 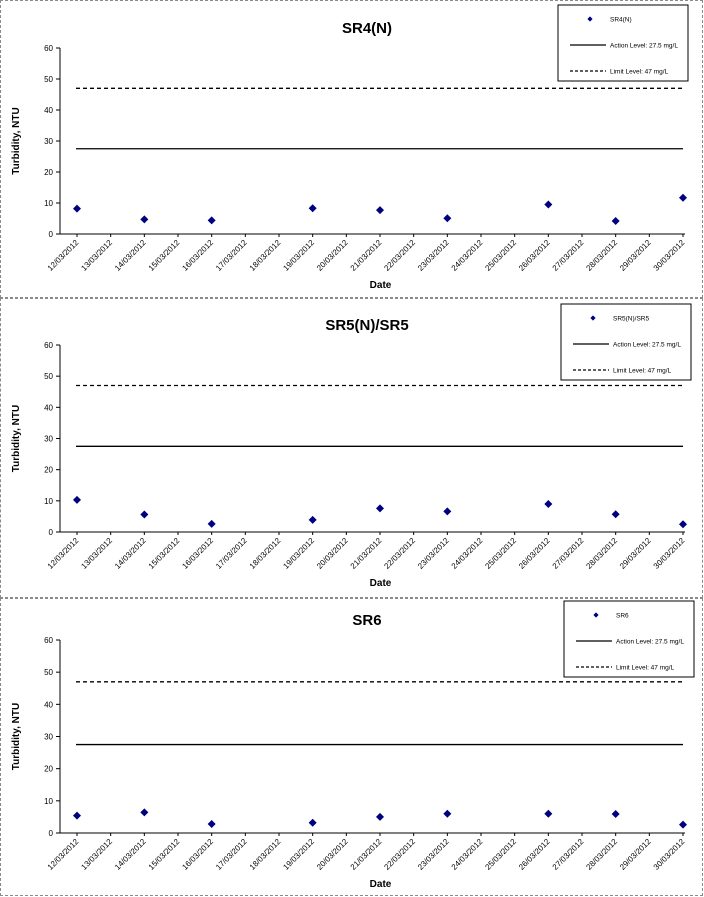 What do you see at coordinates (130, 854) in the screenshot?
I see `x-tick-label: 14/03/2012` at bounding box center [130, 854].